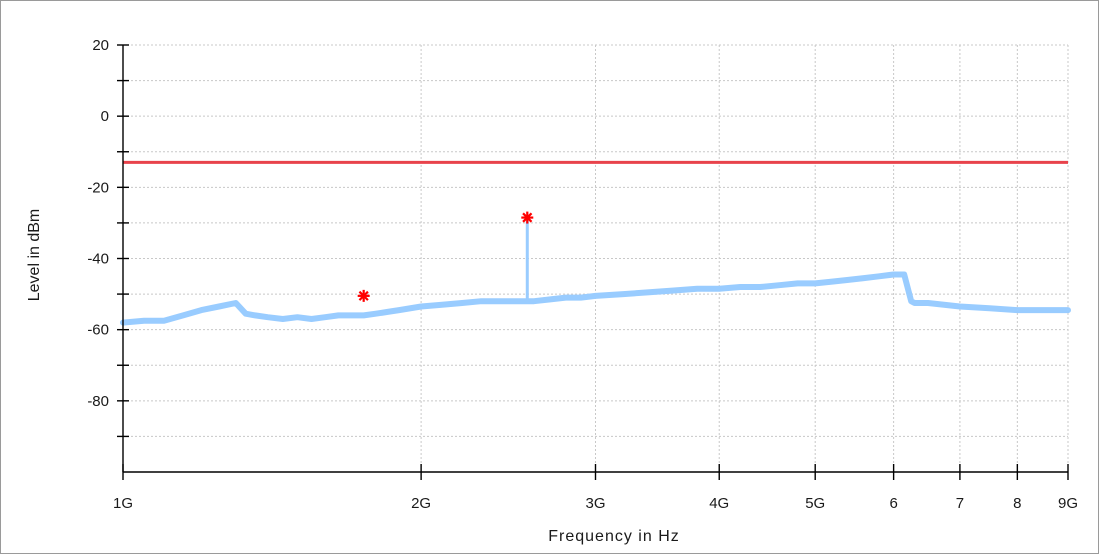 The width and height of the screenshot is (1099, 558). I want to click on x-tick-label: 7, so click(960, 503).